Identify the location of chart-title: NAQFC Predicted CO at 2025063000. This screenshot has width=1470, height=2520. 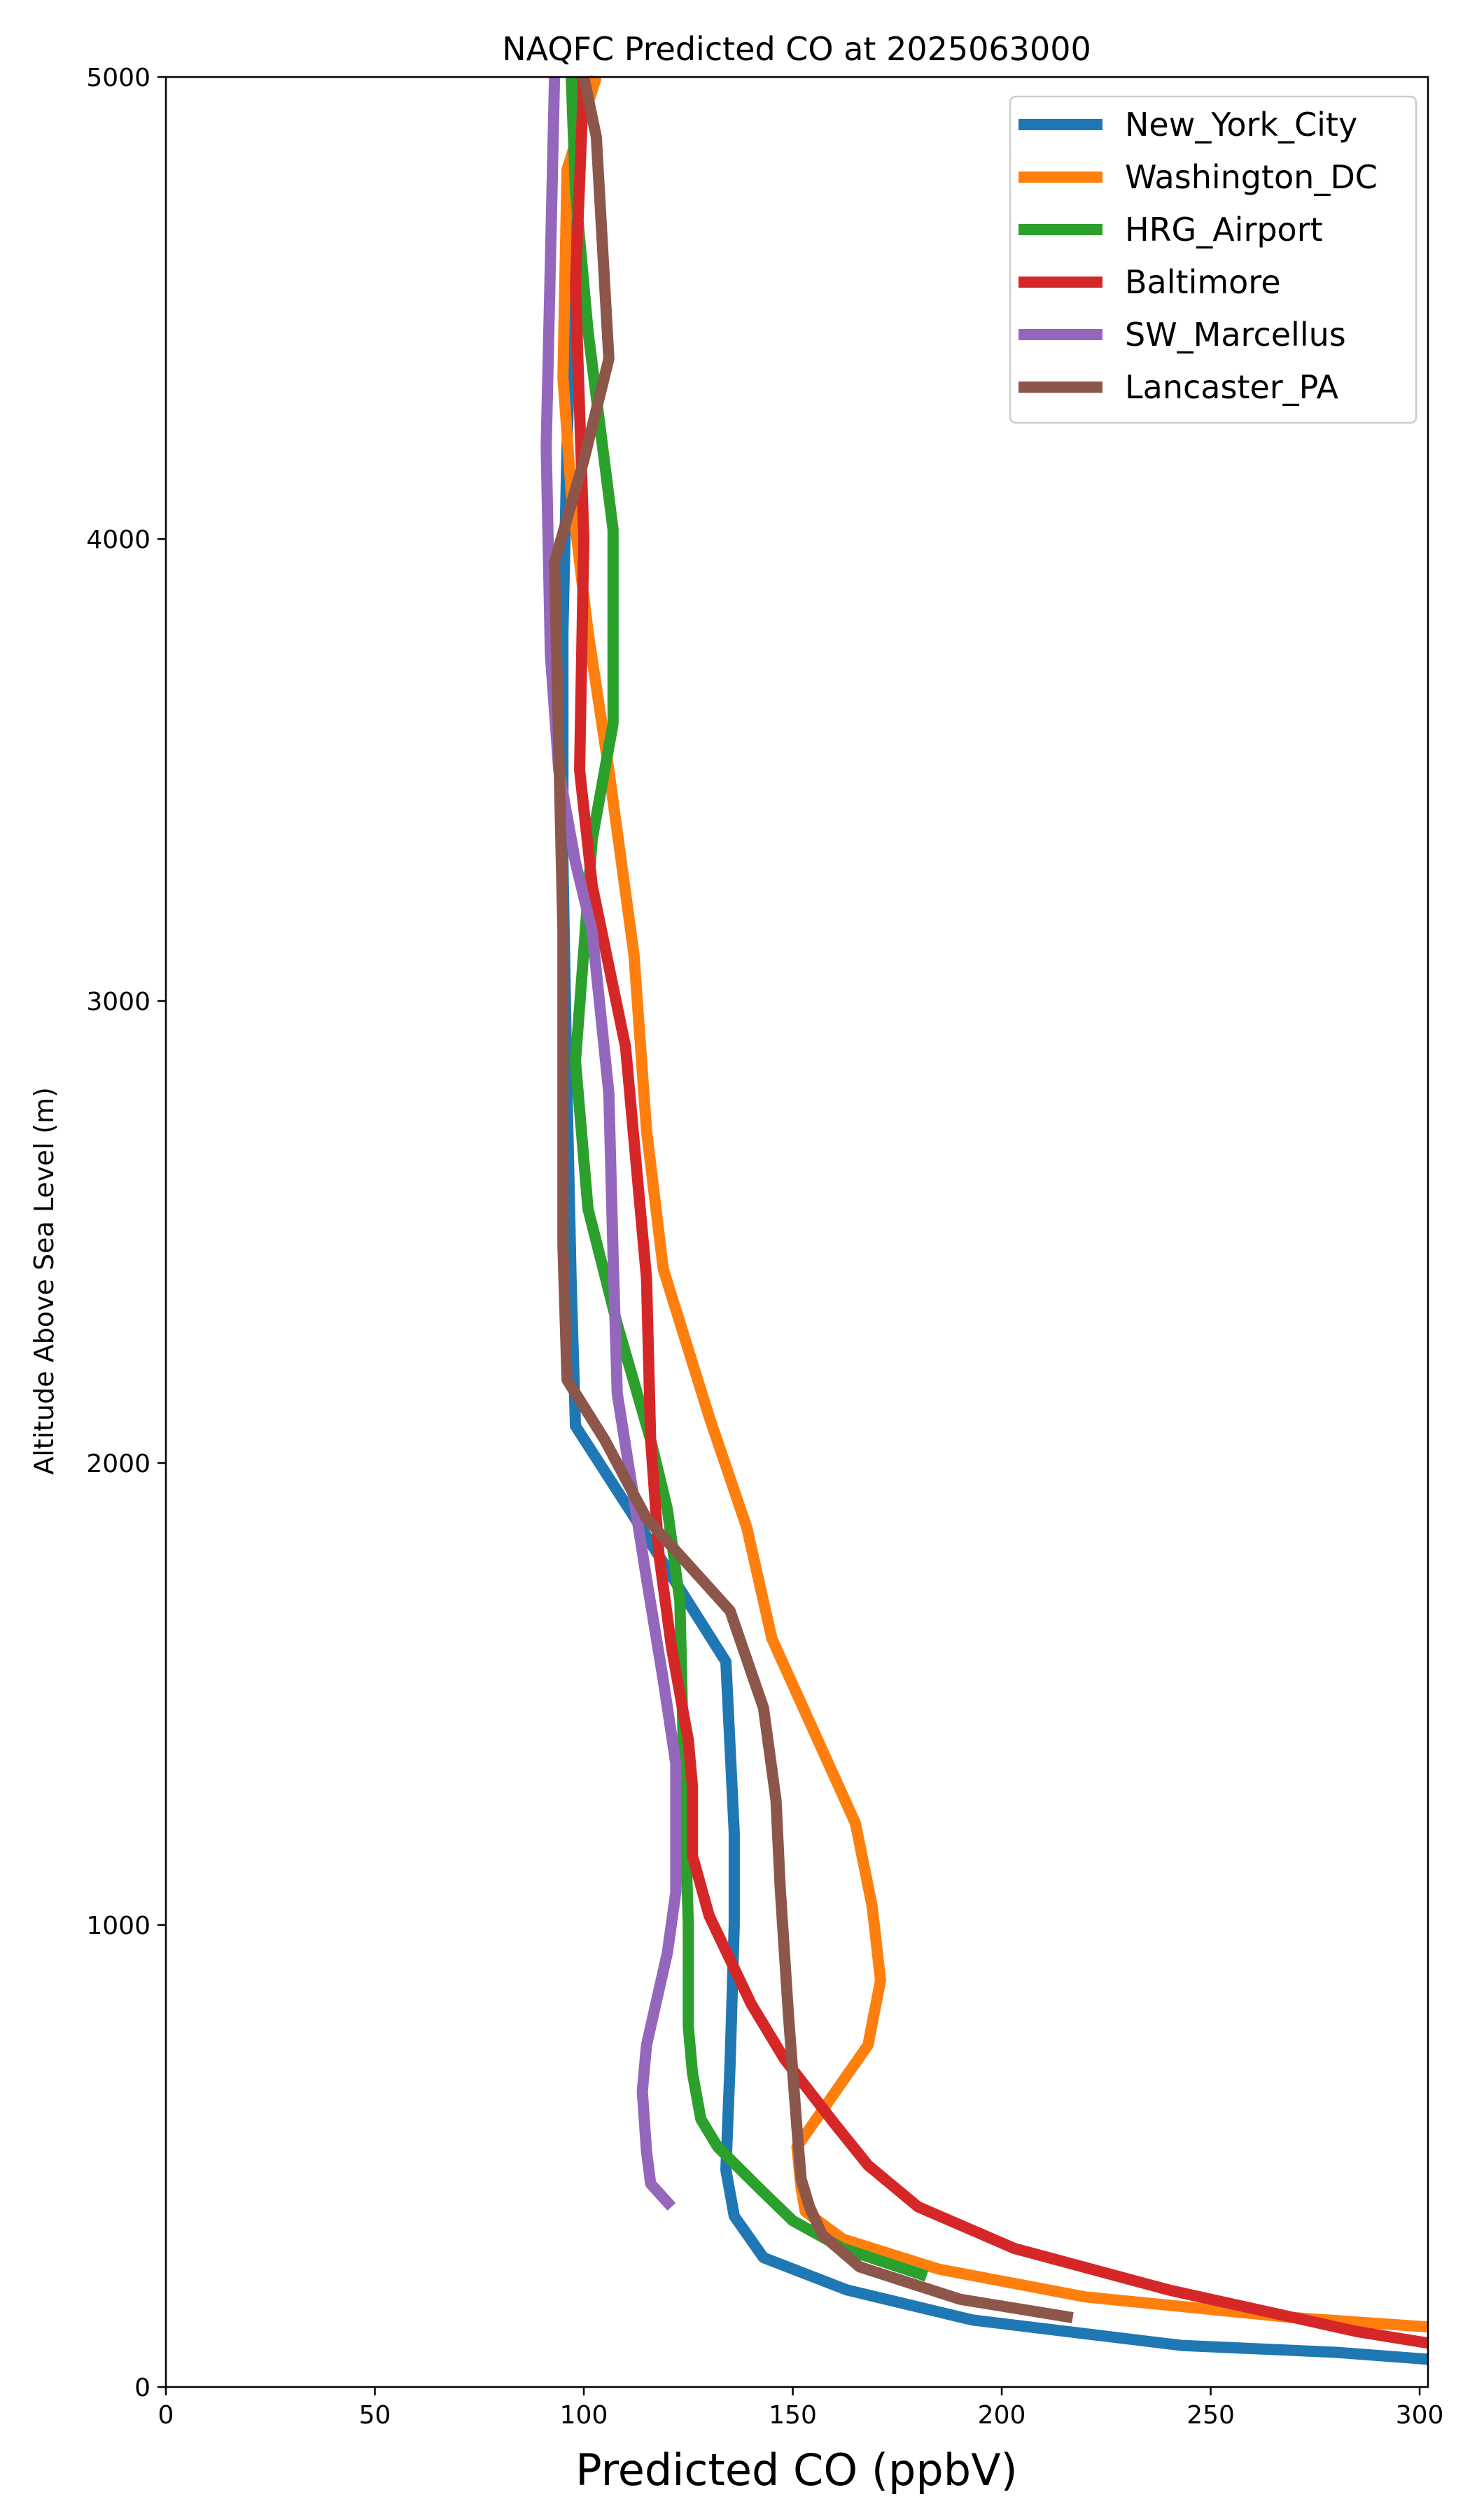
(796, 49).